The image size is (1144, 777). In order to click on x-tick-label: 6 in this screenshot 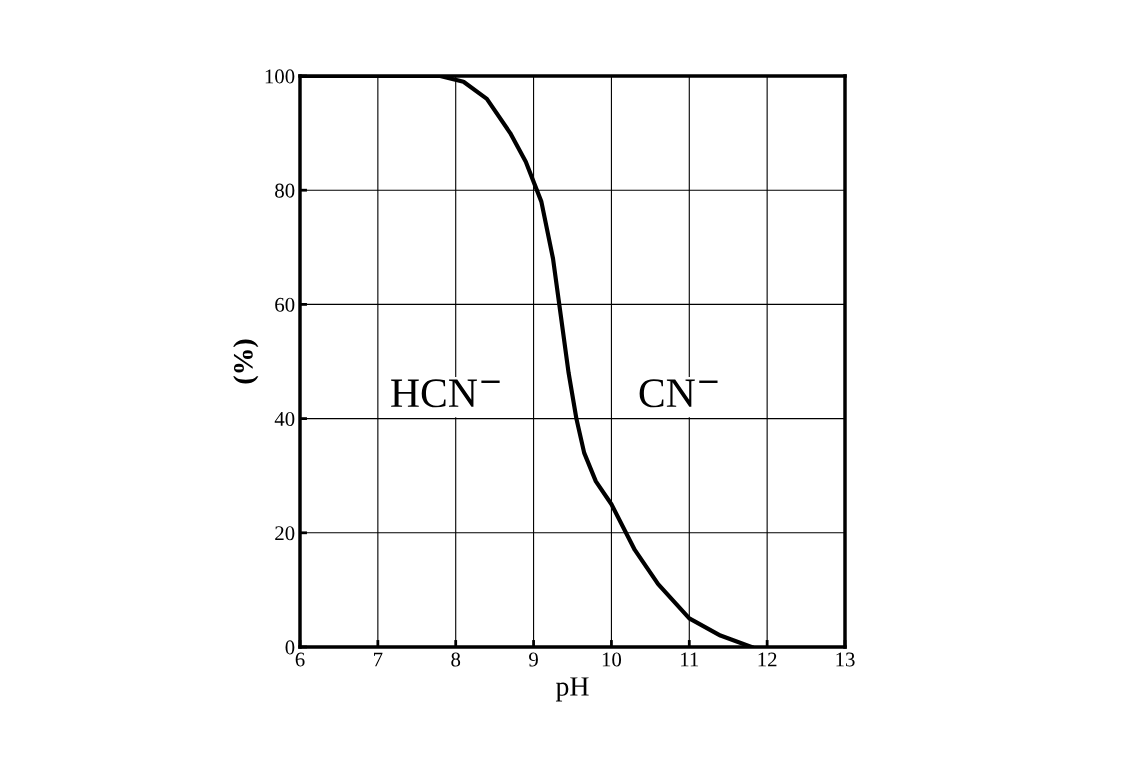, I will do `click(300, 659)`.